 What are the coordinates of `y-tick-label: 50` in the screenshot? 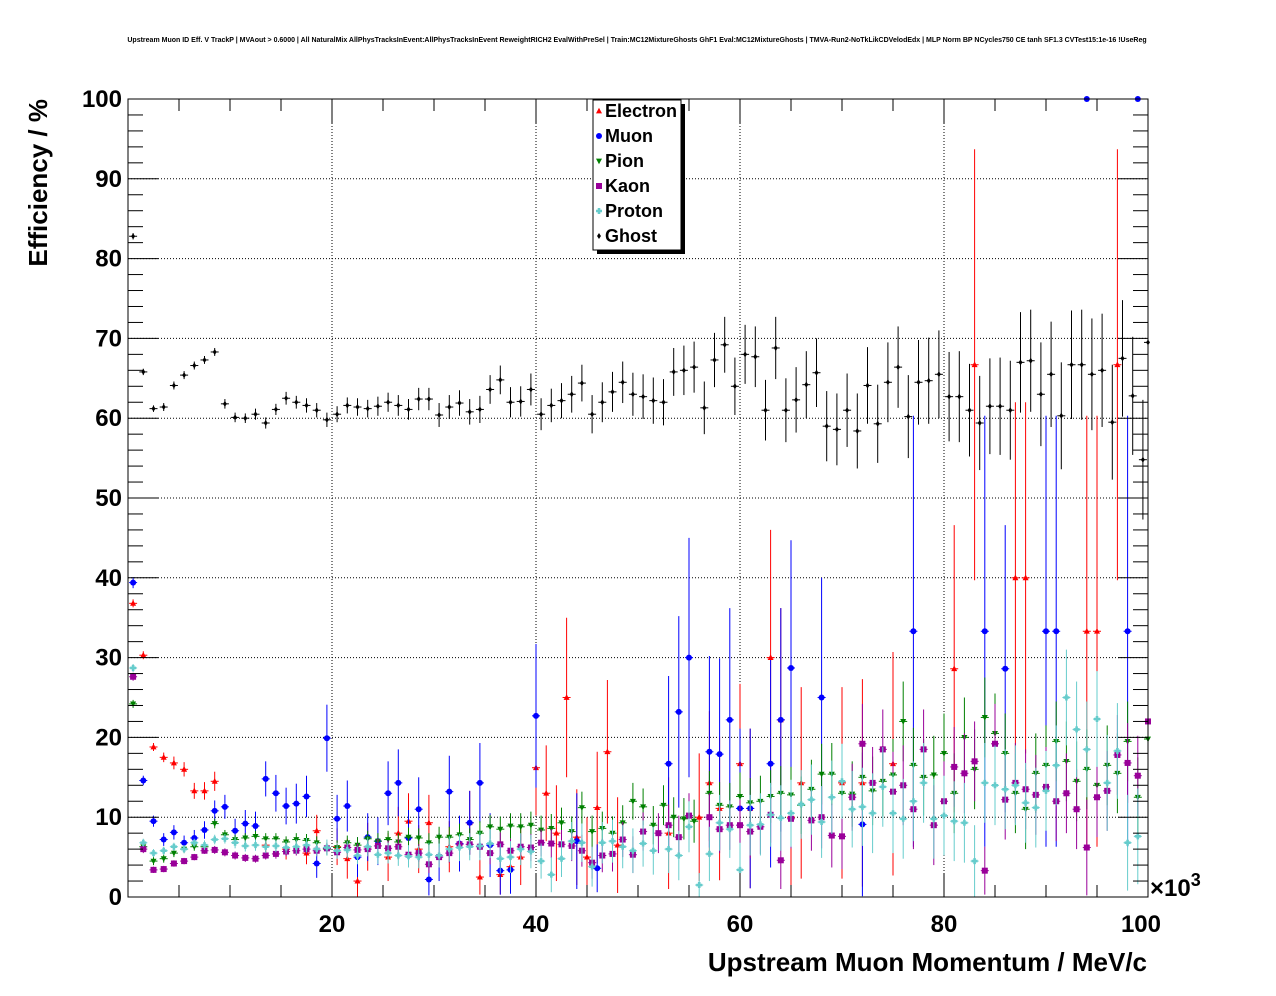 It's located at (108, 498).